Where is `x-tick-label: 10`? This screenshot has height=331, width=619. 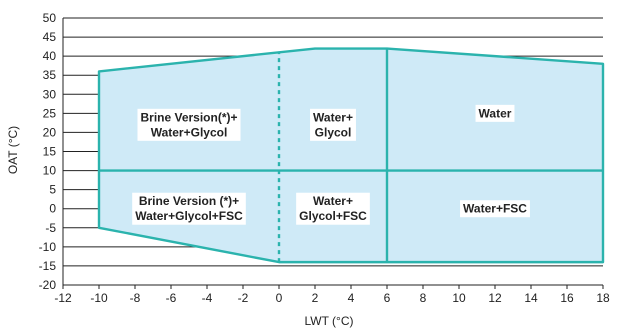 x-tick-label: 10 is located at coordinates (459, 298).